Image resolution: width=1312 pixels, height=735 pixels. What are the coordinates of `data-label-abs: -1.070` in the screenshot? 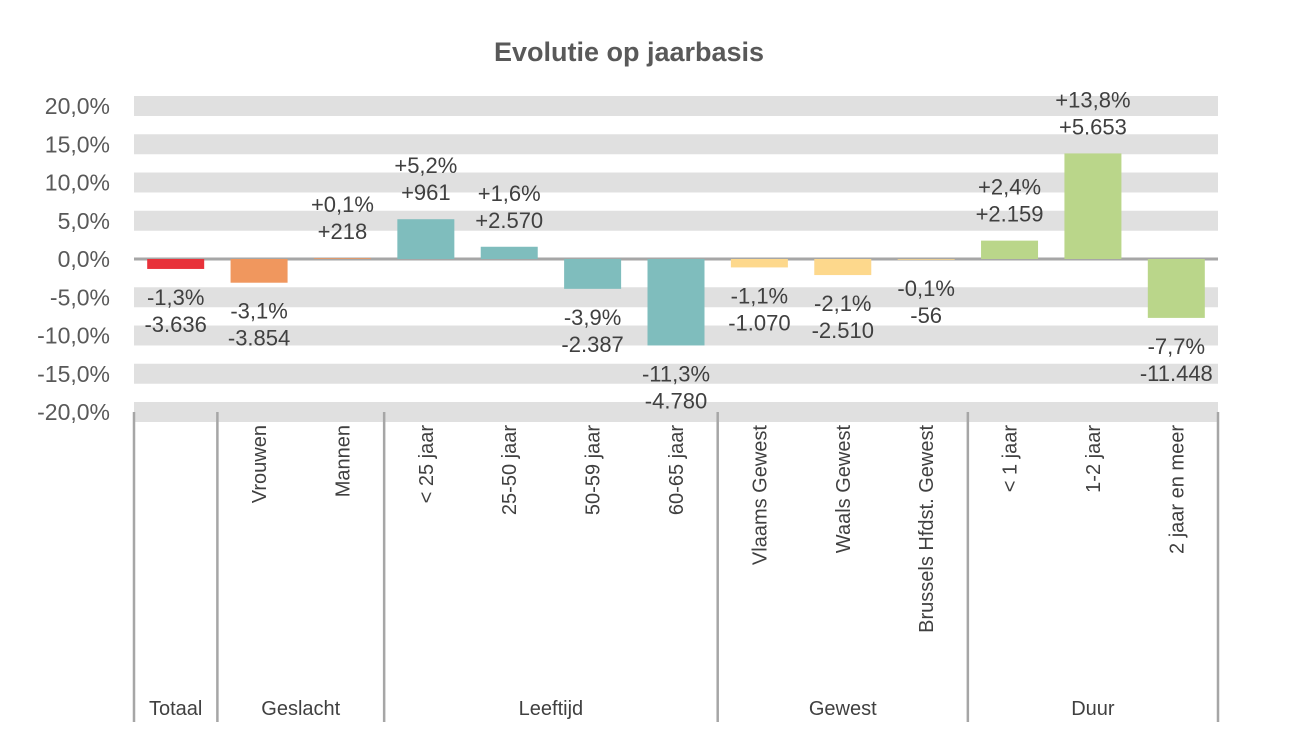 It's located at (759, 322).